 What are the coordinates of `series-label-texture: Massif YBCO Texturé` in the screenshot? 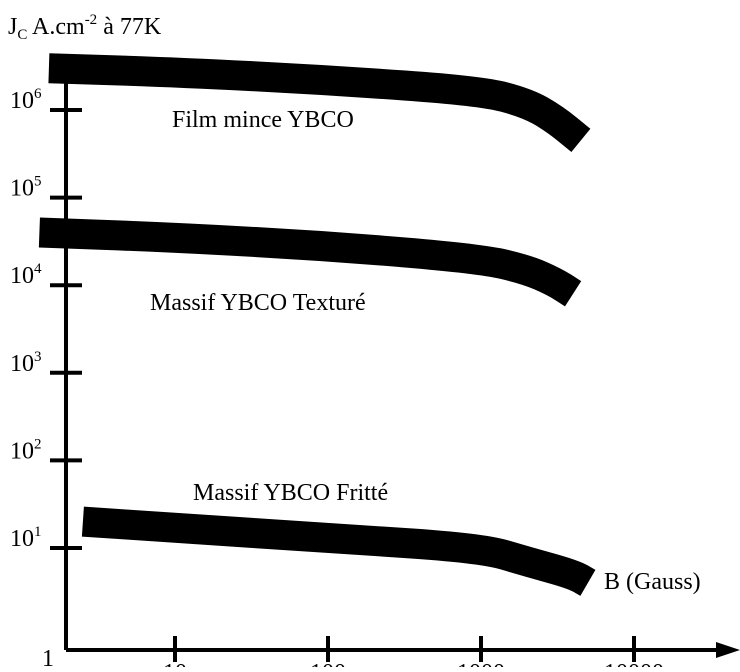 It's located at (258, 303).